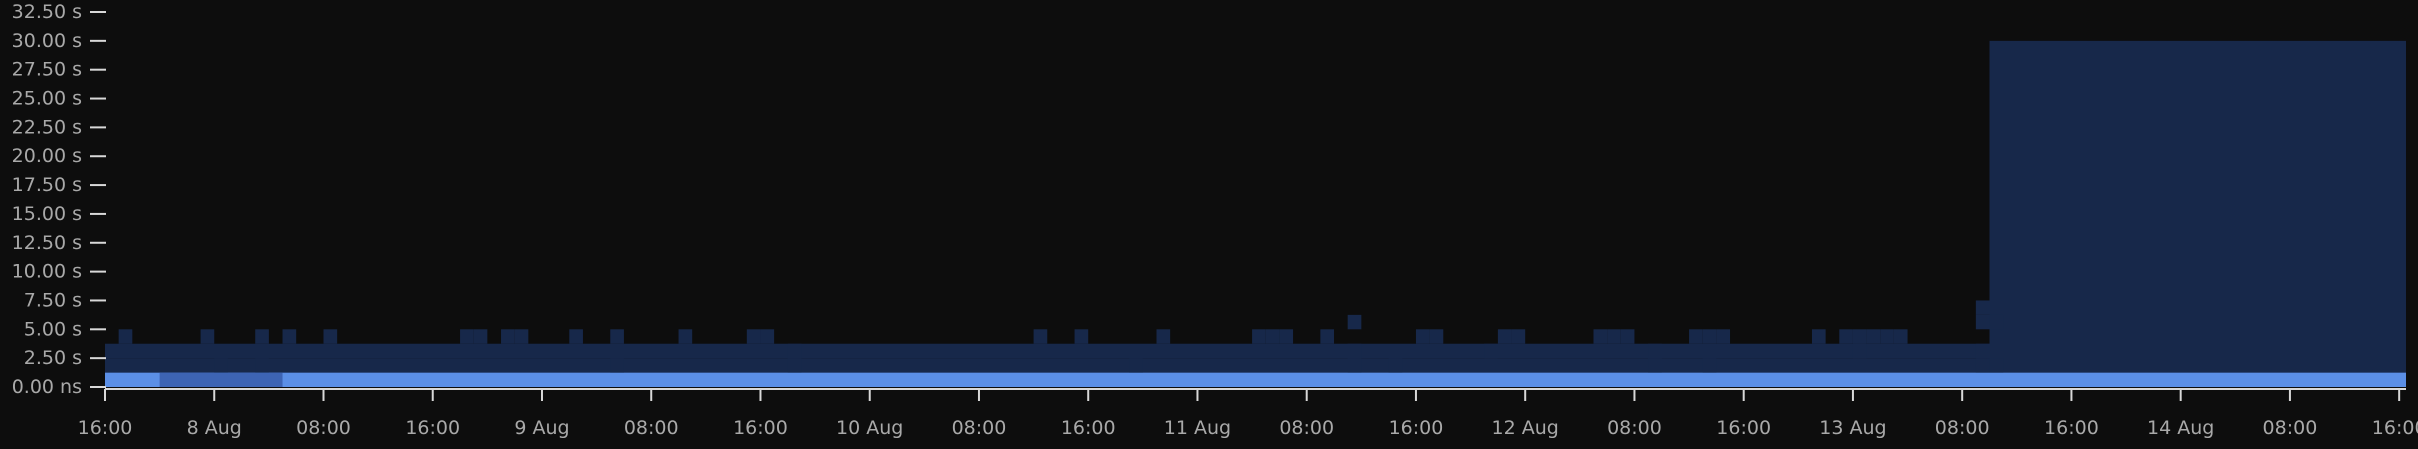 The height and width of the screenshot is (449, 2418). I want to click on x-tick-label: 13 Aug, so click(1852, 428).